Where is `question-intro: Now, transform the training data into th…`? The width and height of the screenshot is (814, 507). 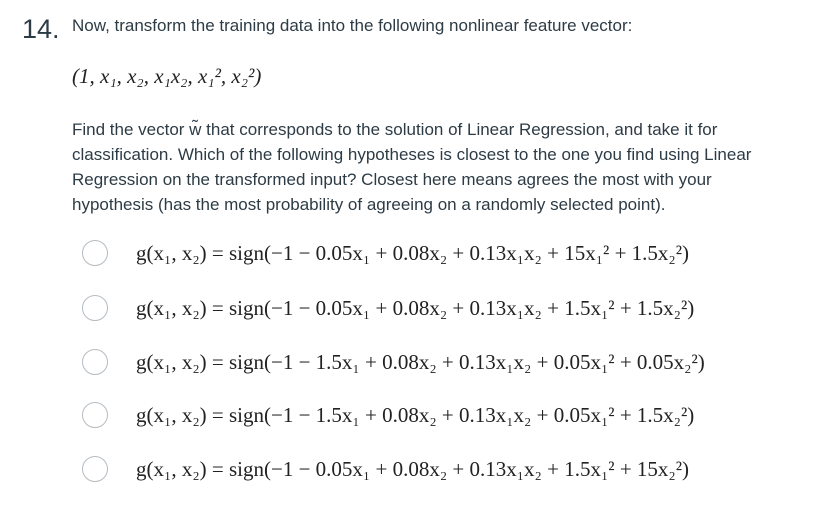
question-intro: Now, transform the training data into th… is located at coordinates (352, 25).